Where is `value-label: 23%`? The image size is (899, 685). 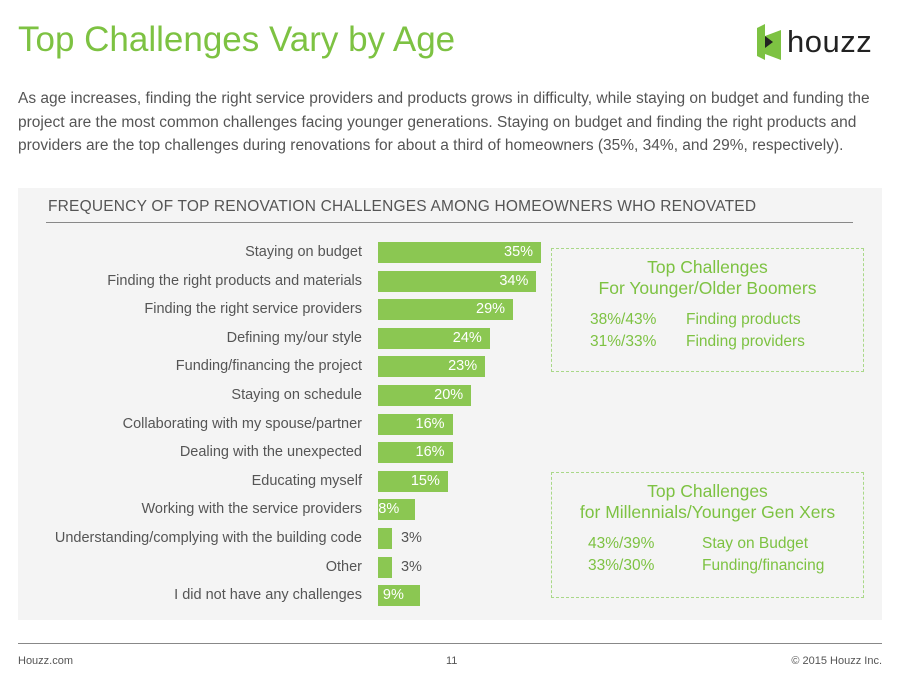
value-label: 23% is located at coordinates (463, 366).